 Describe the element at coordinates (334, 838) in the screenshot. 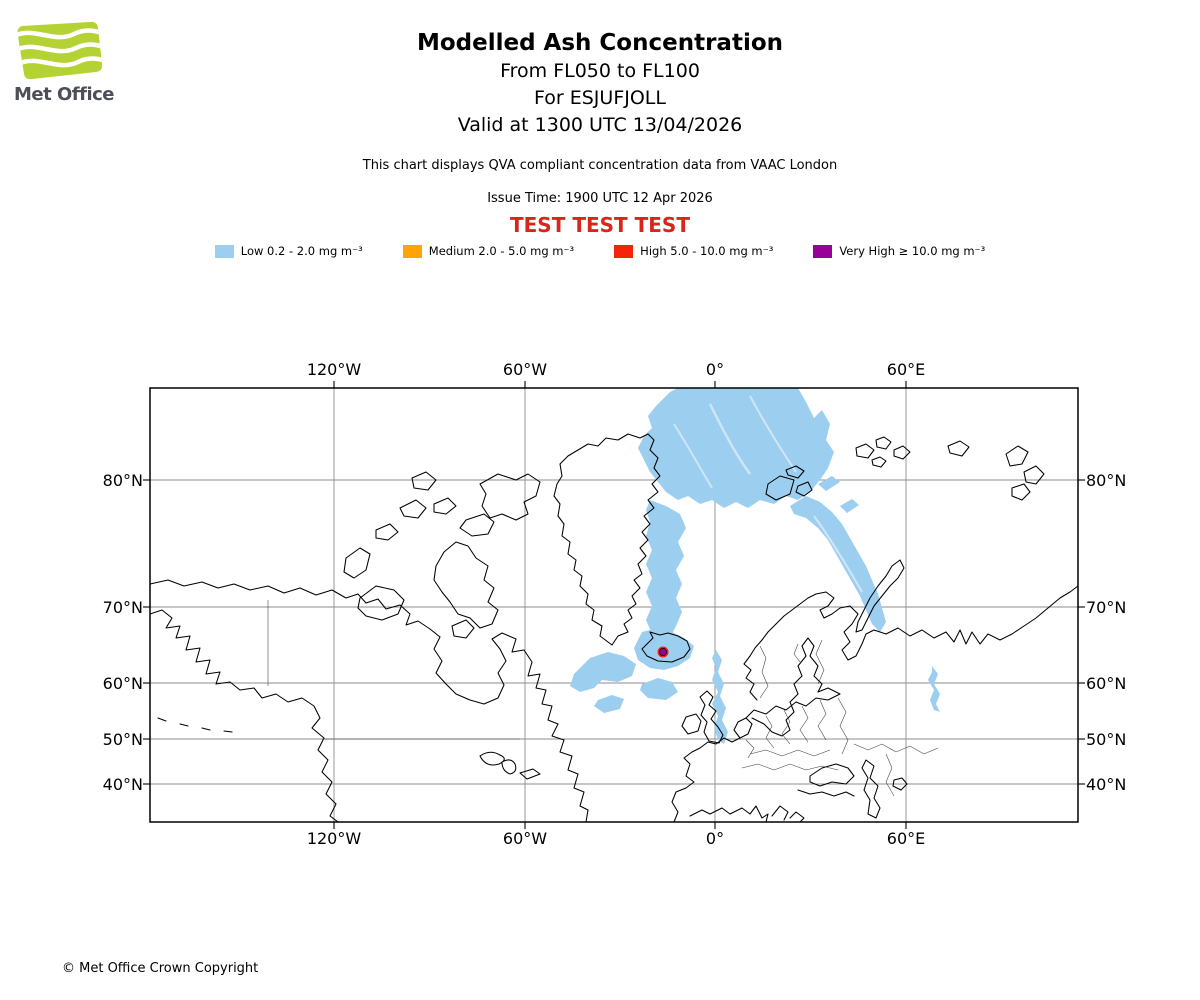

I see `x-axis-label-bottom-120w: 120°W` at that location.